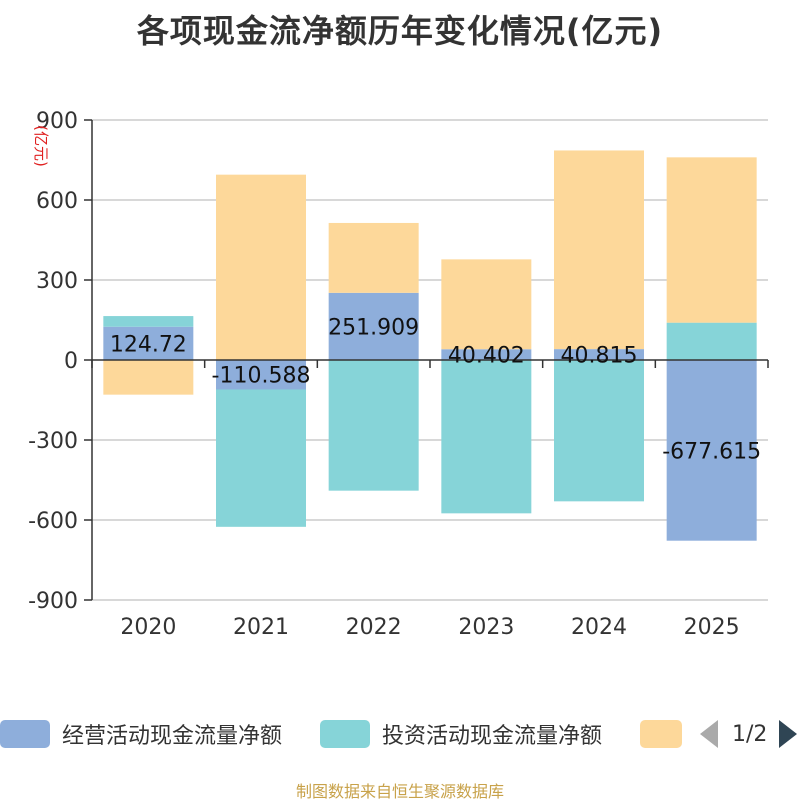 The image size is (800, 802). I want to click on legend-item-investing: 投资活动现金流量净额, so click(461, 734).